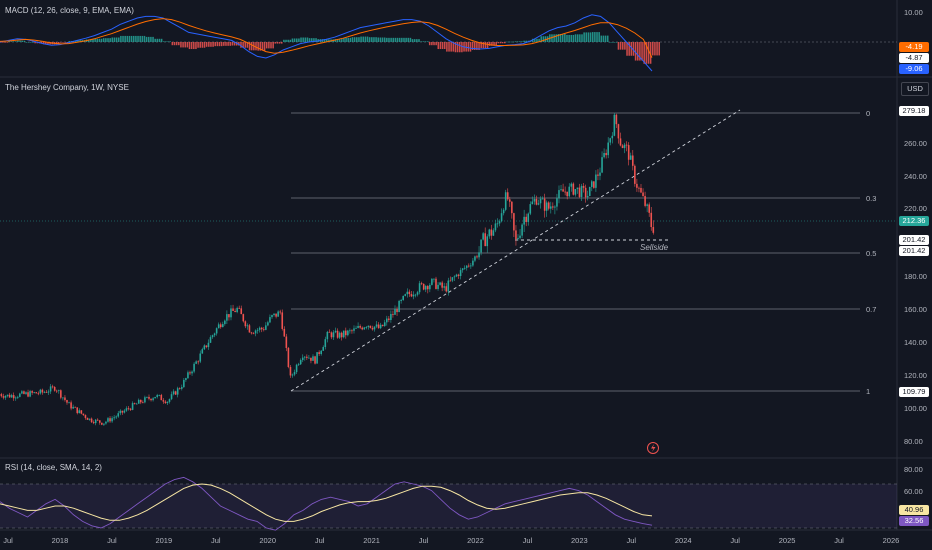 This screenshot has width=932, height=550. Describe the element at coordinates (53, 467) in the screenshot. I see `rsi-title: RSI (14, close, SMA, 14, 2)` at that location.